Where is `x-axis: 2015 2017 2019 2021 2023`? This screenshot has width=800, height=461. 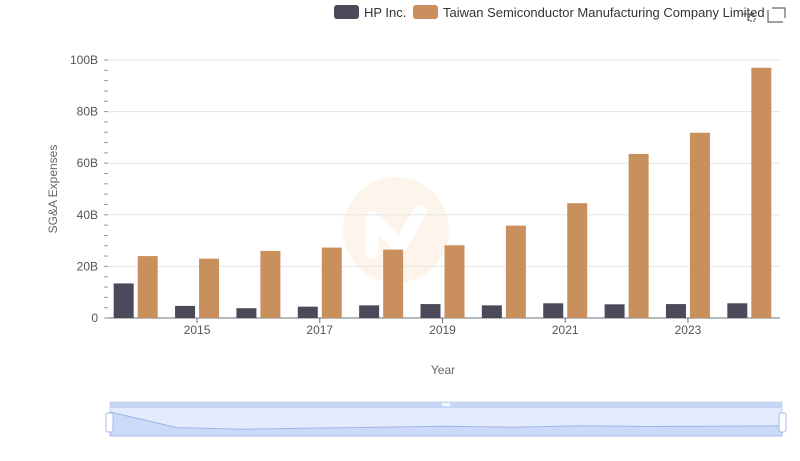
x-axis: 2015 2017 2019 2021 2023 is located at coordinates (443, 327).